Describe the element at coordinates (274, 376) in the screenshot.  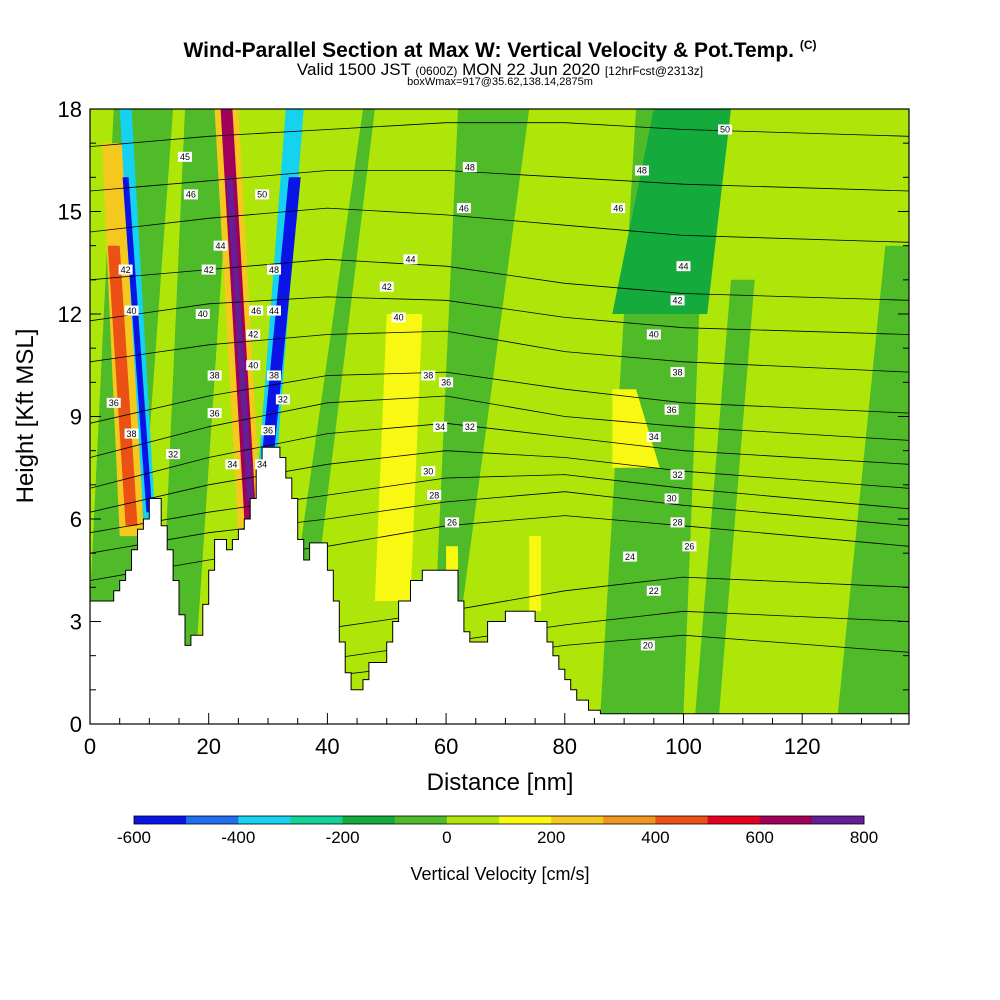
I see `contour-label-47: 38` at that location.